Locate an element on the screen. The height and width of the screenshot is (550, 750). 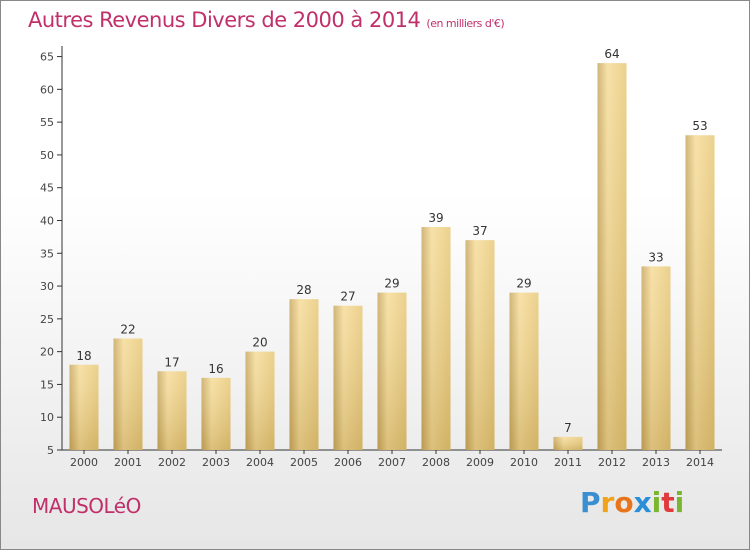
value-label-2014: 53 is located at coordinates (699, 126).